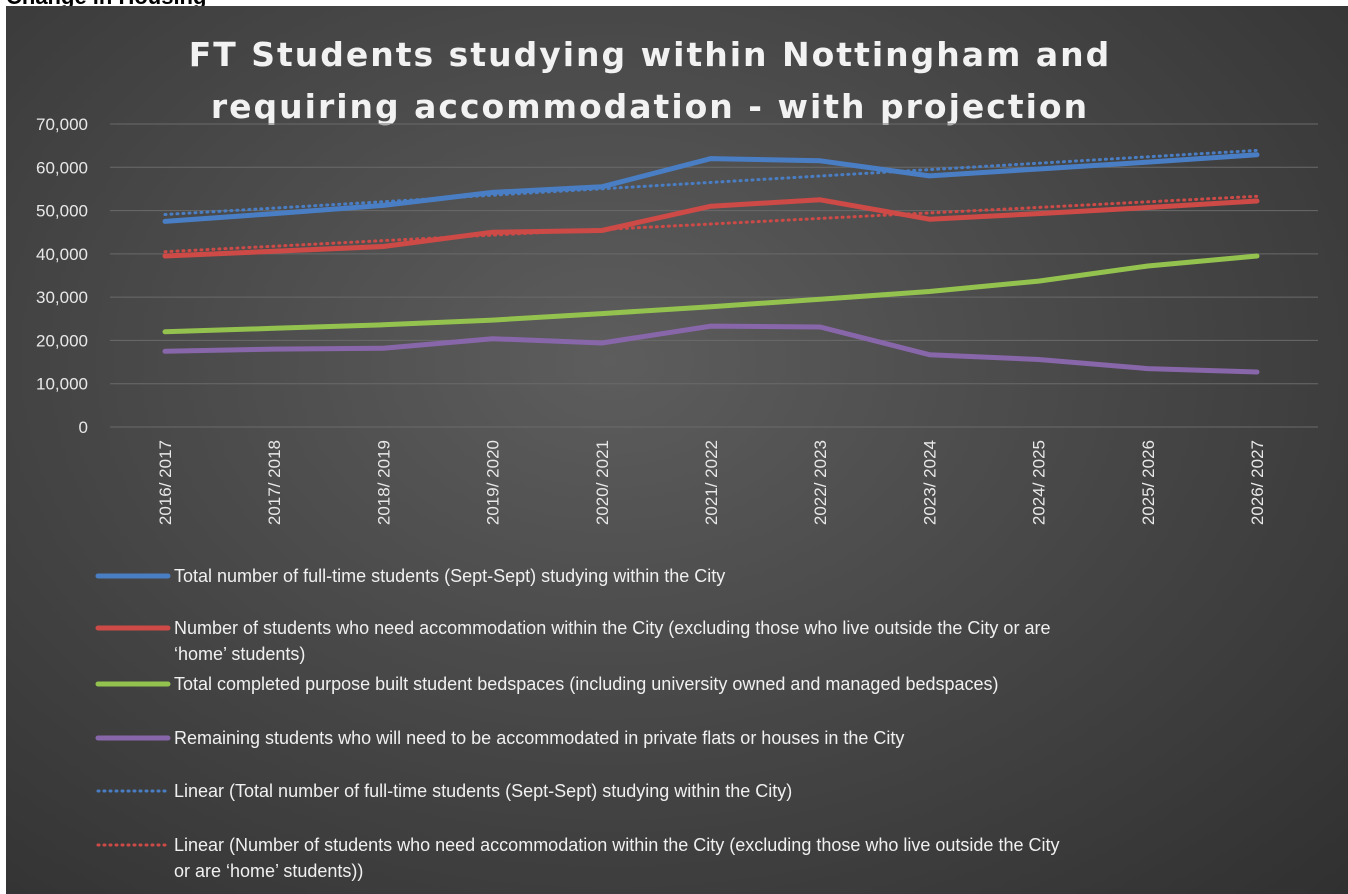  What do you see at coordinates (239, 654) in the screenshot?
I see `legend-label: ‘home’ students)` at bounding box center [239, 654].